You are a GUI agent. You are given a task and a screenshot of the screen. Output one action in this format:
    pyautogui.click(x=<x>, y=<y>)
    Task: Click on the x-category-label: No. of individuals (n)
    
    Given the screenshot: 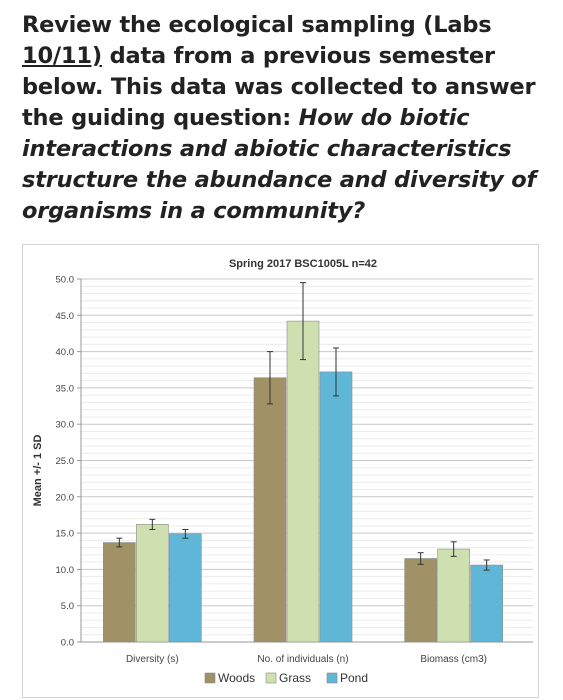 What is the action you would take?
    pyautogui.click(x=302, y=659)
    